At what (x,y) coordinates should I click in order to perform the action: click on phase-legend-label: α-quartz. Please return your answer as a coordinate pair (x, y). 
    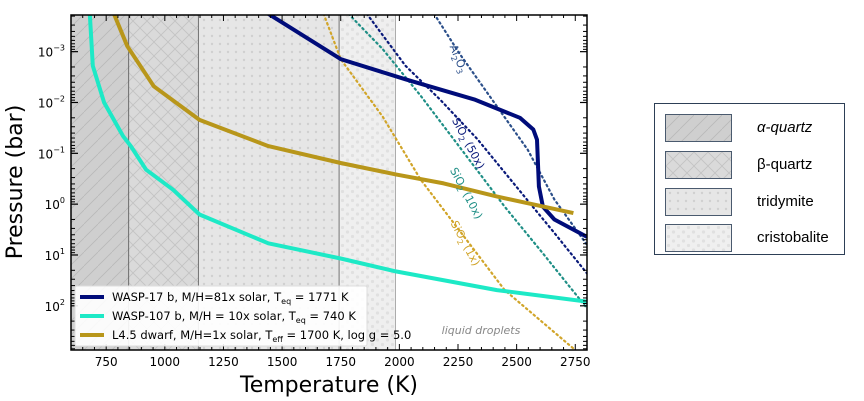
    Looking at the image, I should click on (785, 127).